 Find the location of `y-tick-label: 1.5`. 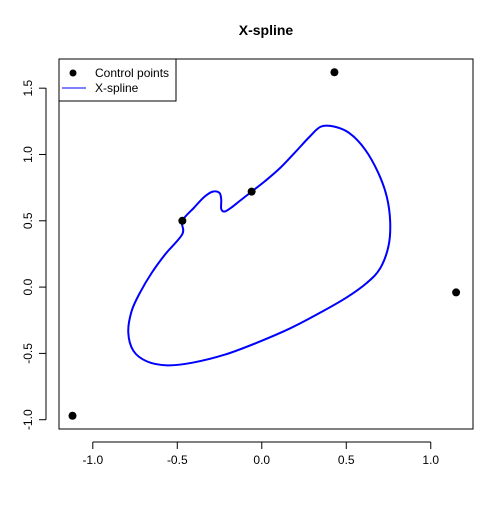

y-tick-label: 1.5 is located at coordinates (28, 88).